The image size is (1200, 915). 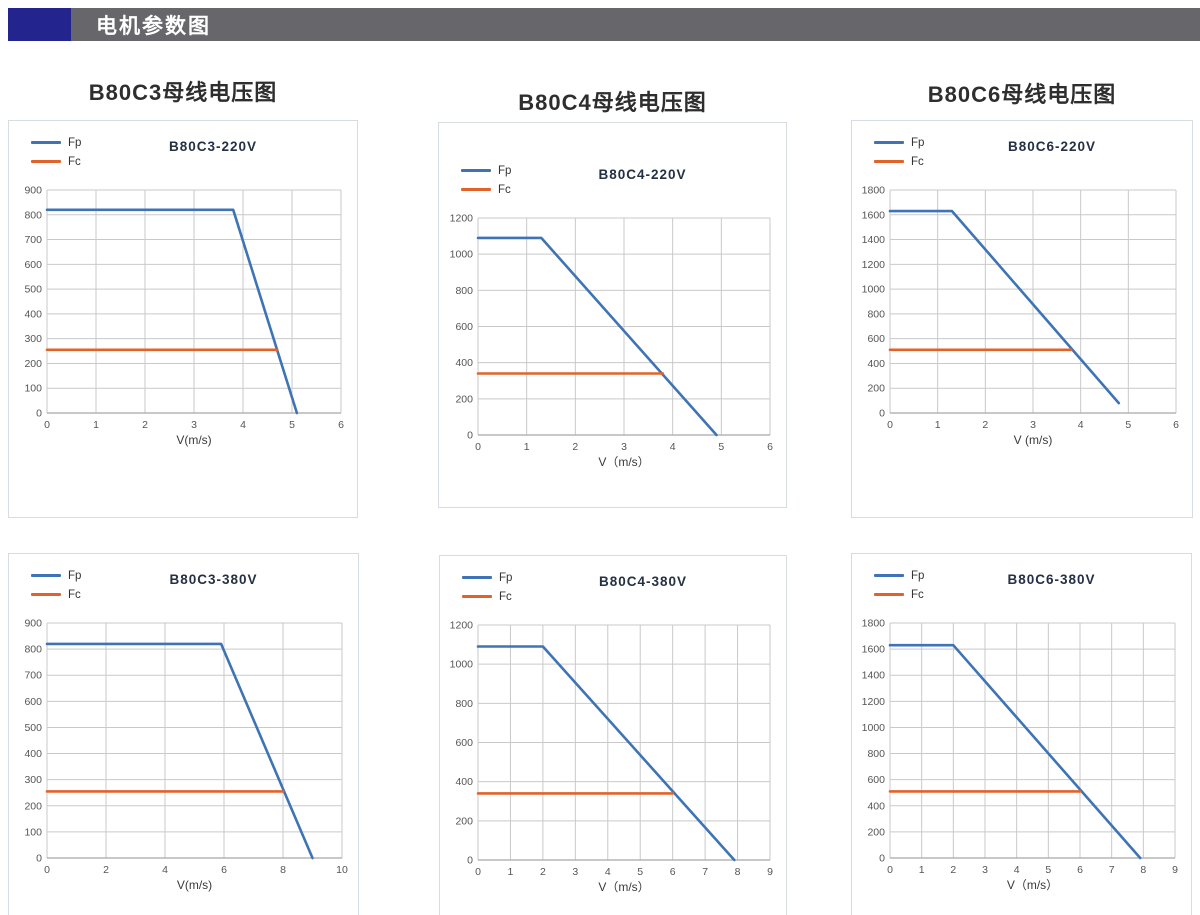 I want to click on svg-text: V (m/s), so click(x=1033, y=440).